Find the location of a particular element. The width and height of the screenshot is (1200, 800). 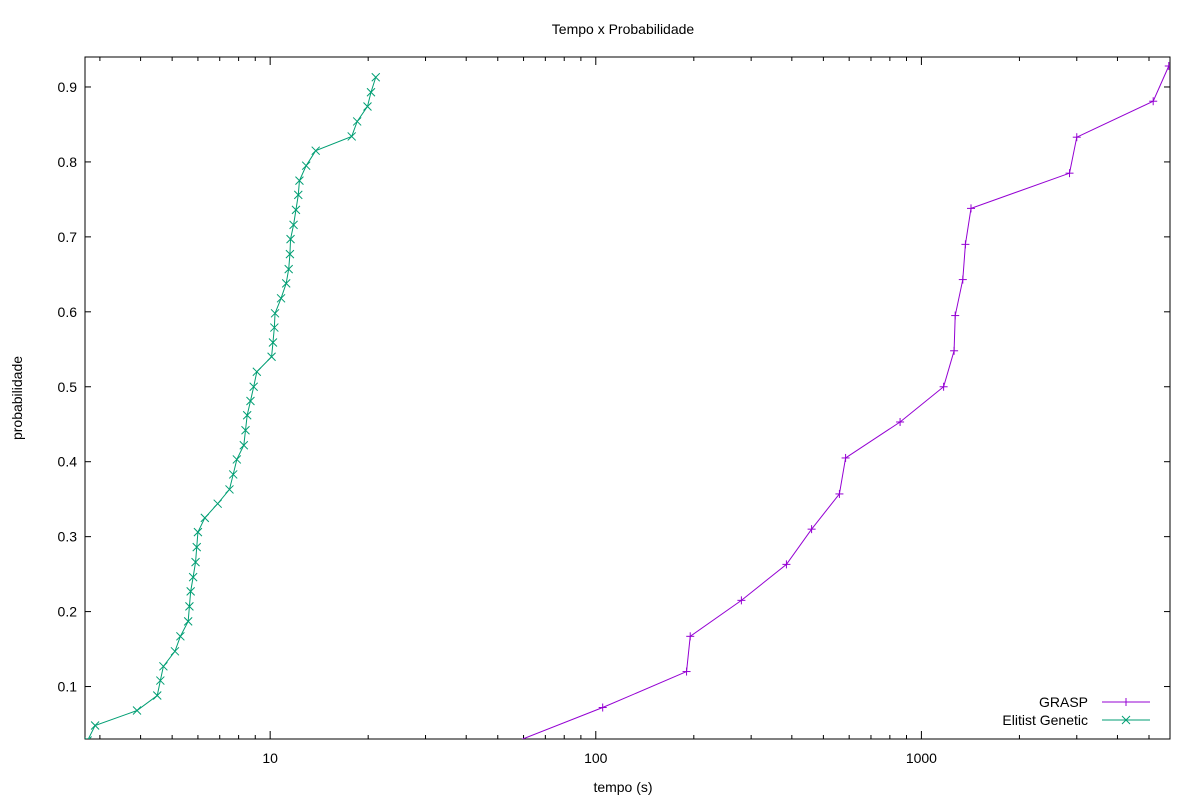

y-axis-title: probabilidade is located at coordinates (17, 398).